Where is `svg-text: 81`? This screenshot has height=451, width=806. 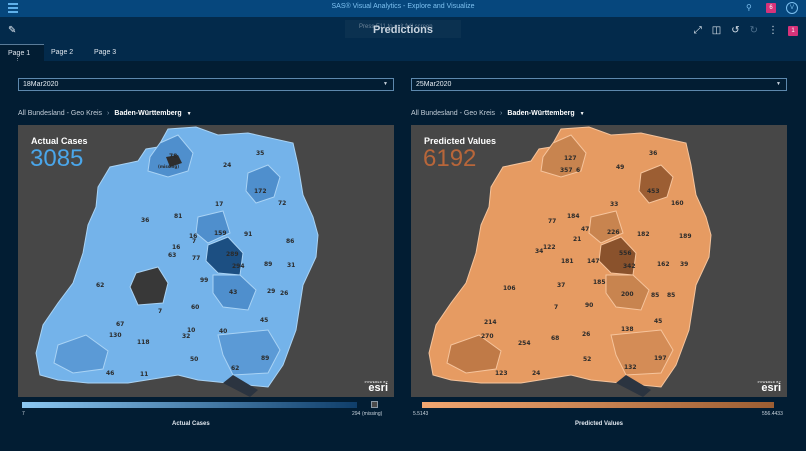 svg-text: 81 is located at coordinates (178, 216).